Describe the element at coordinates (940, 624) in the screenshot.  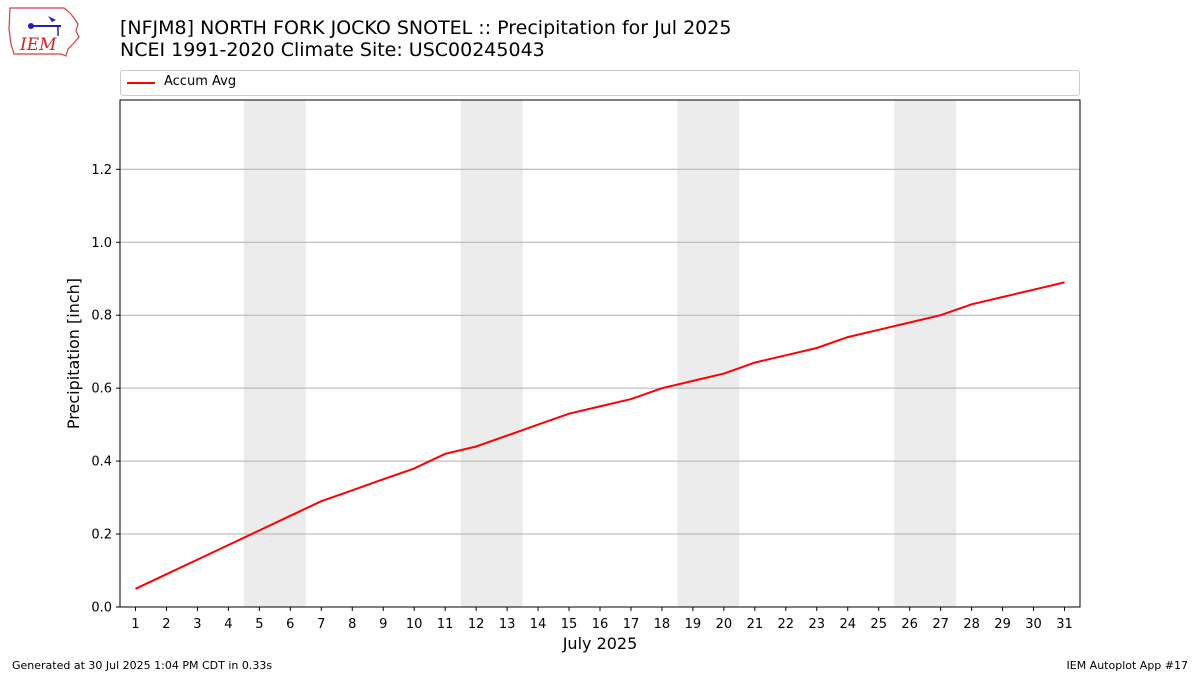
I see `x-tick-label: 27` at that location.